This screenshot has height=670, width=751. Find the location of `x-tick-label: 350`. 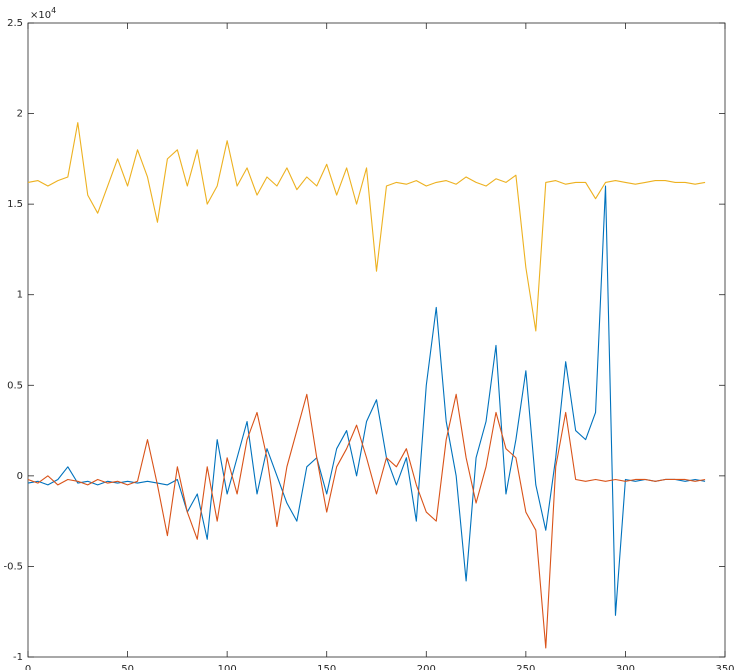

x-tick-label: 350 is located at coordinates (724, 667).